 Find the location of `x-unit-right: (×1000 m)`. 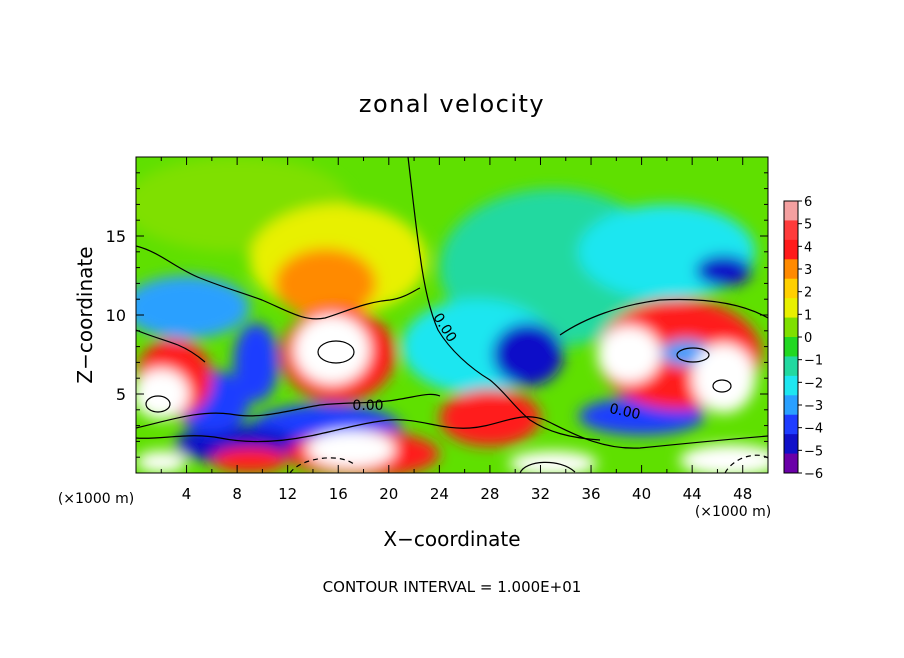

x-unit-right: (×1000 m) is located at coordinates (733, 512).